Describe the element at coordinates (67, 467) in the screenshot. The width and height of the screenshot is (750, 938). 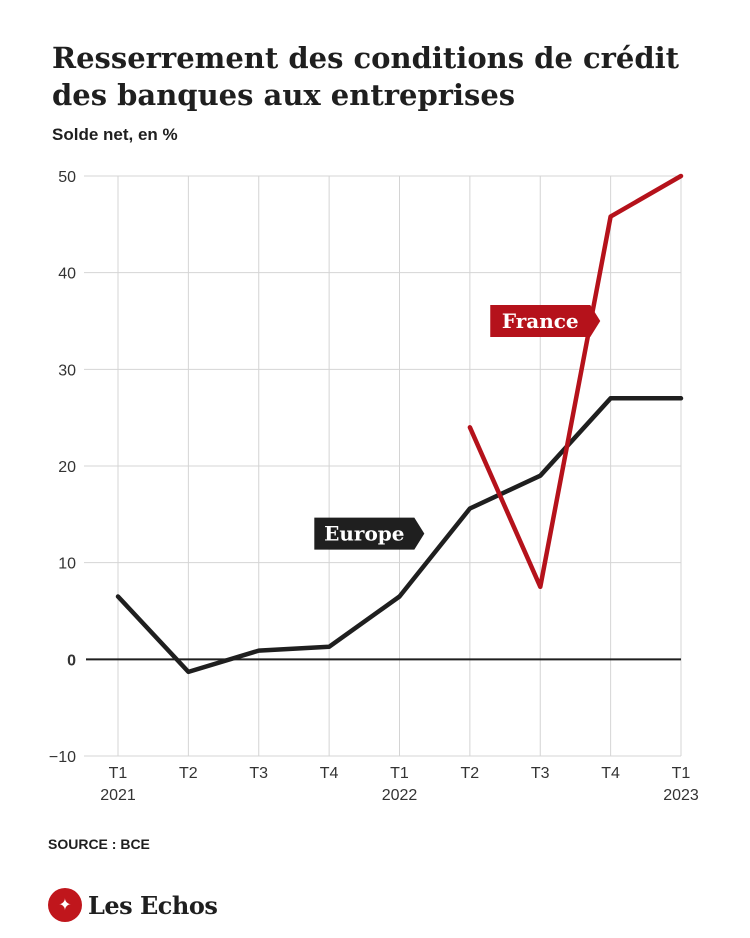
I see `y-tick-label-4: 20` at that location.